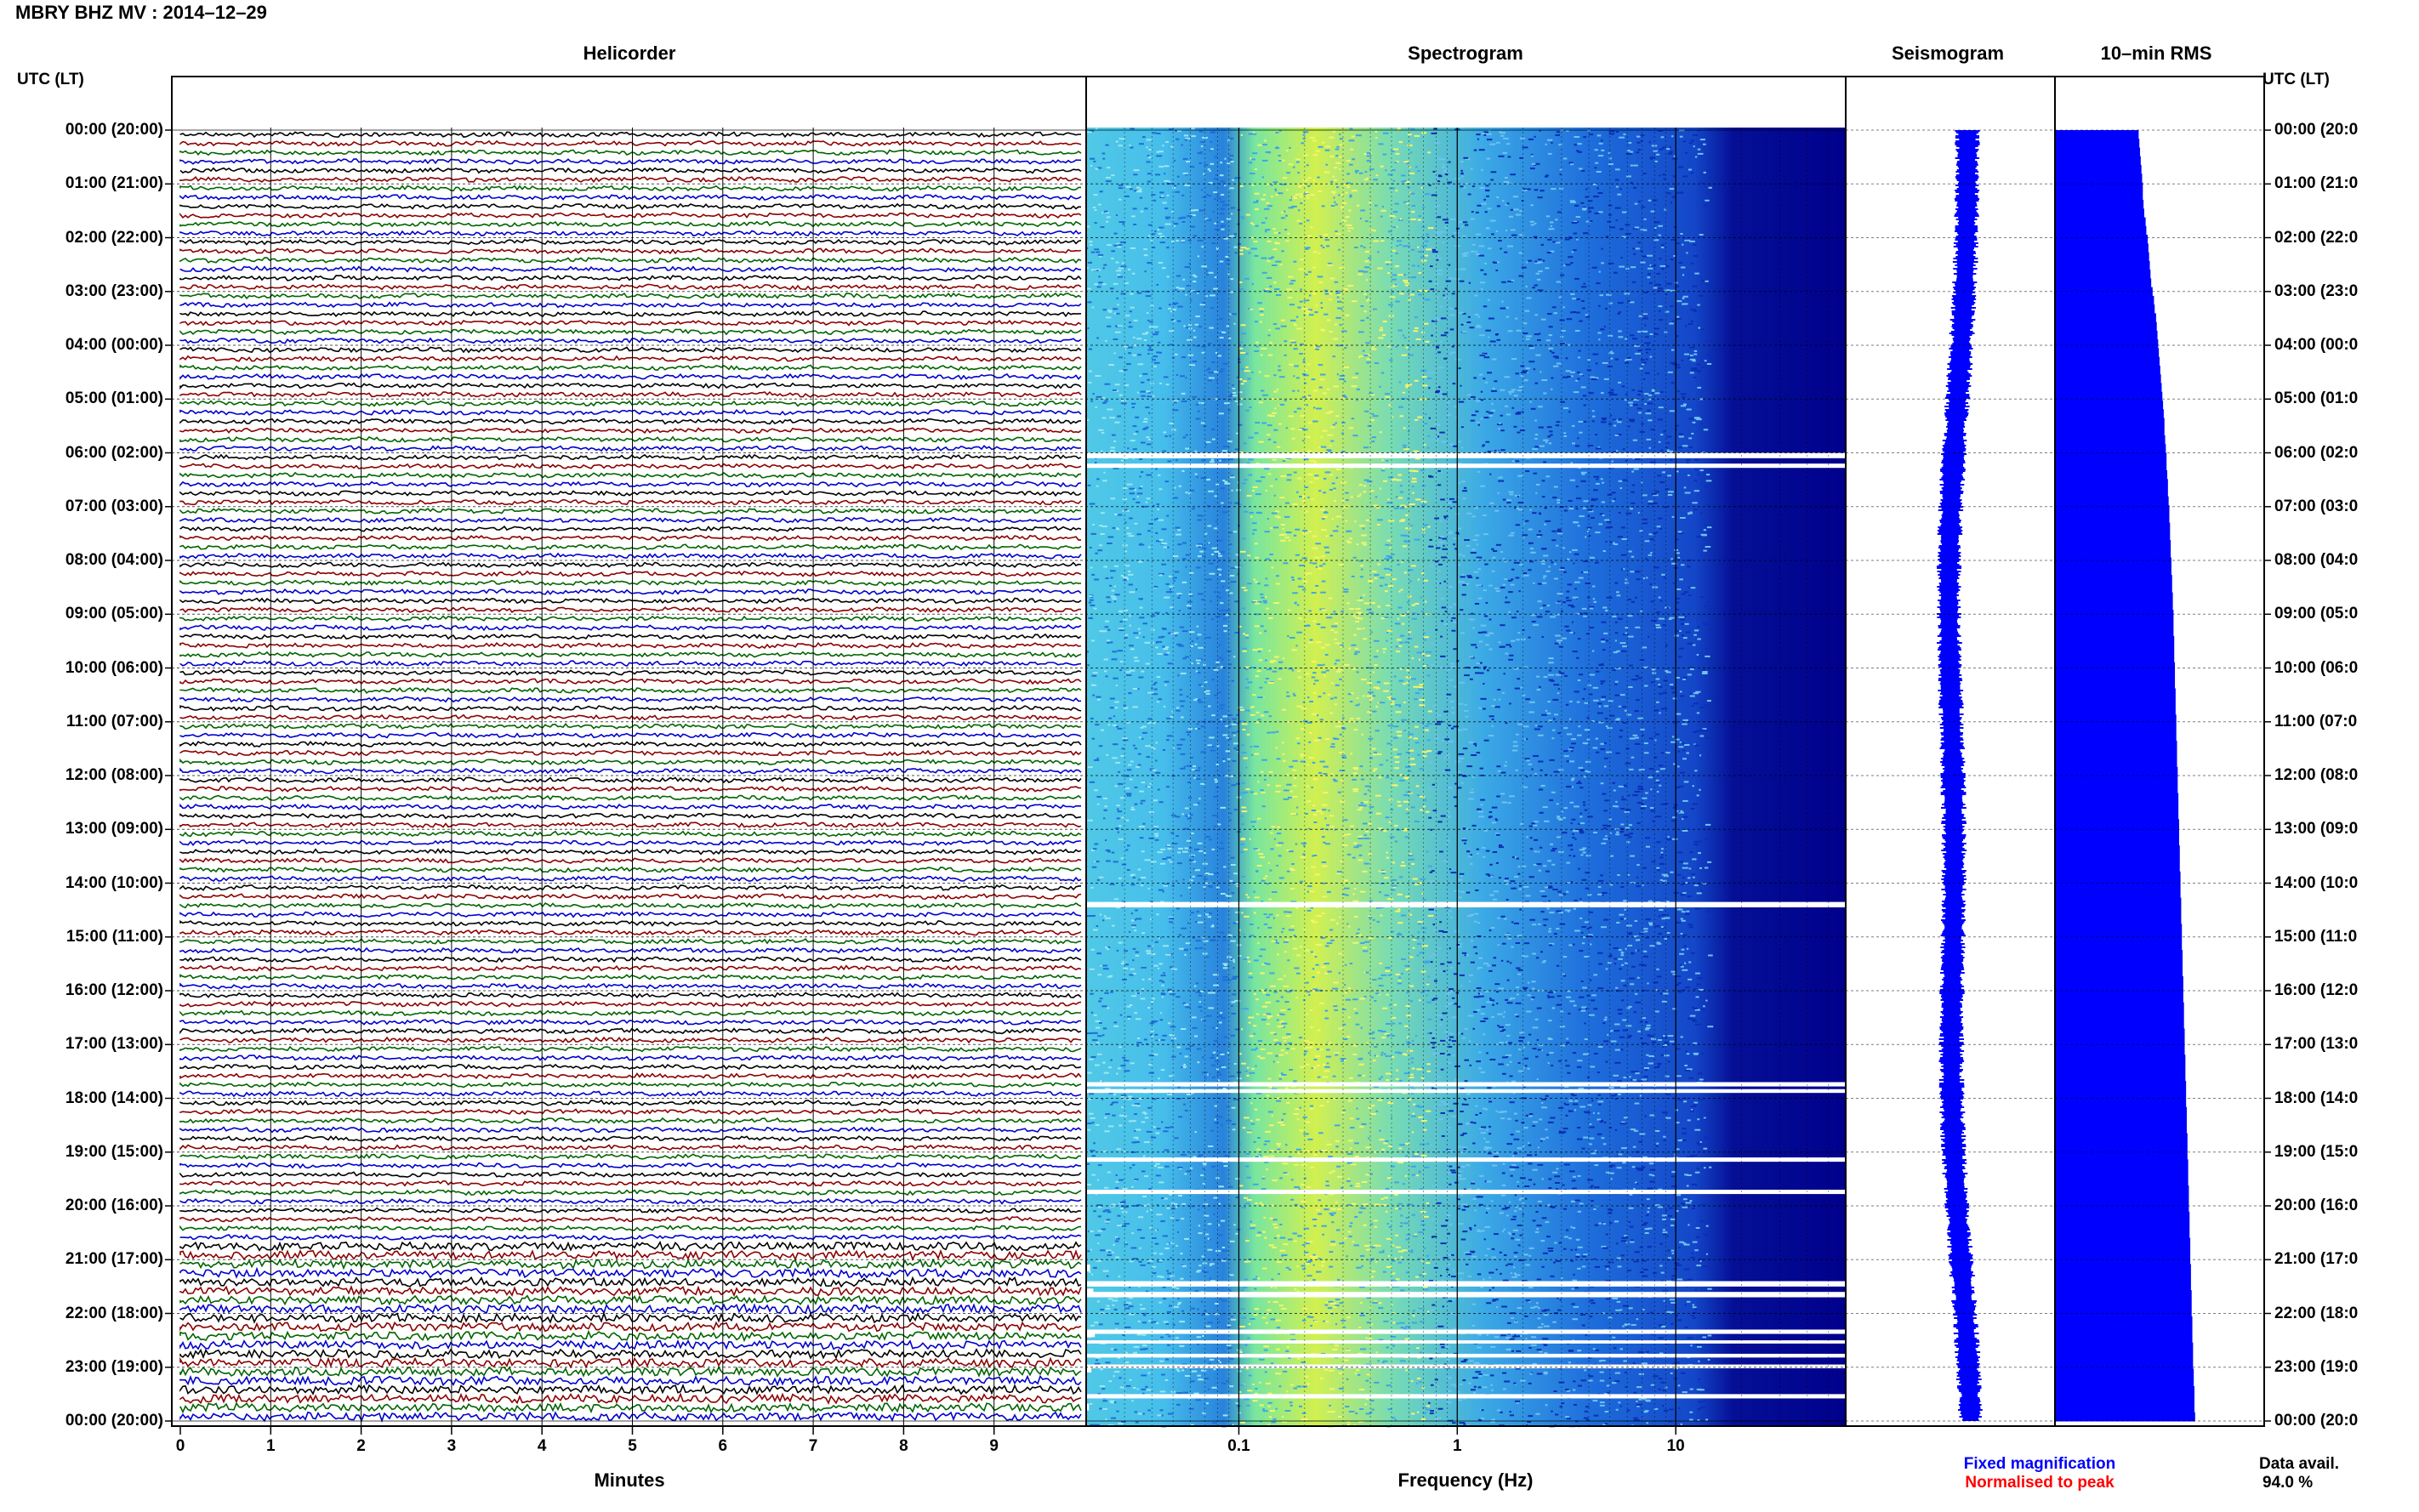 This screenshot has width=2419, height=1512. Describe the element at coordinates (114, 1151) in the screenshot. I see `left-time-tick-label: 19:00 (15:00)` at that location.